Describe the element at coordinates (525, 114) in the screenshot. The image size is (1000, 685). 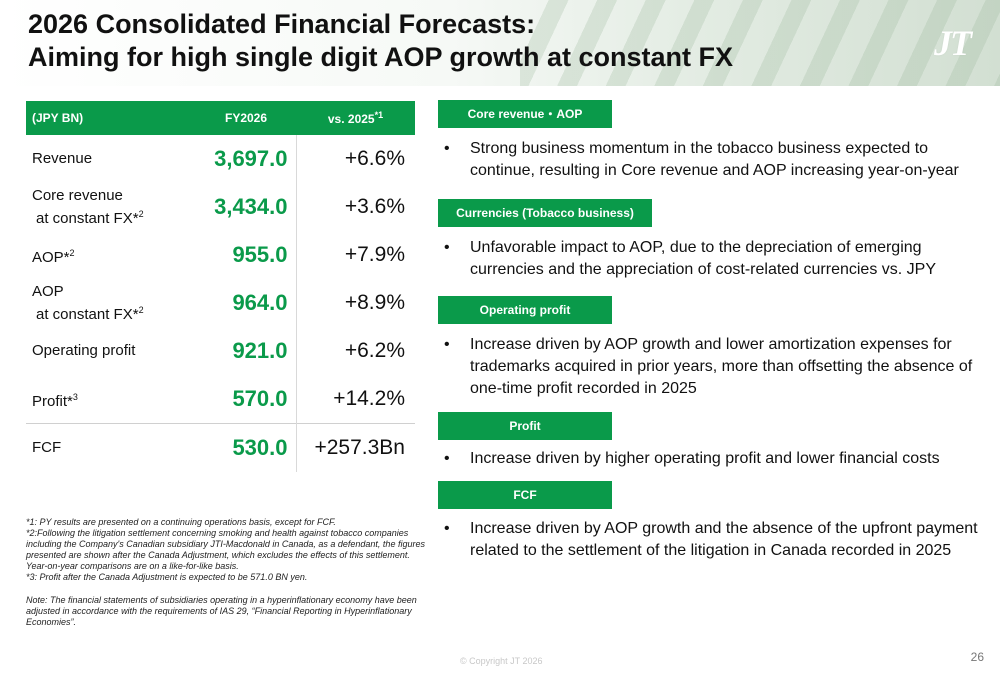
I see `tag-core-revenue-aop: Core revenue・AOP` at that location.